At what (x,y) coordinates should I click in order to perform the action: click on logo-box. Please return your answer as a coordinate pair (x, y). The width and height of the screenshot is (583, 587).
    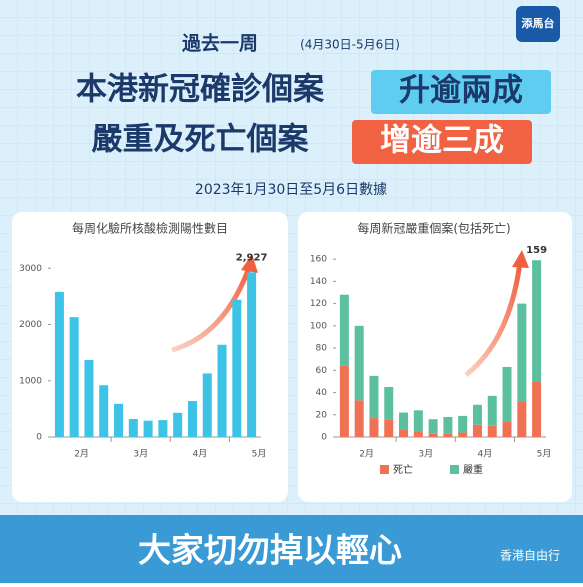
    Looking at the image, I should click on (538, 24).